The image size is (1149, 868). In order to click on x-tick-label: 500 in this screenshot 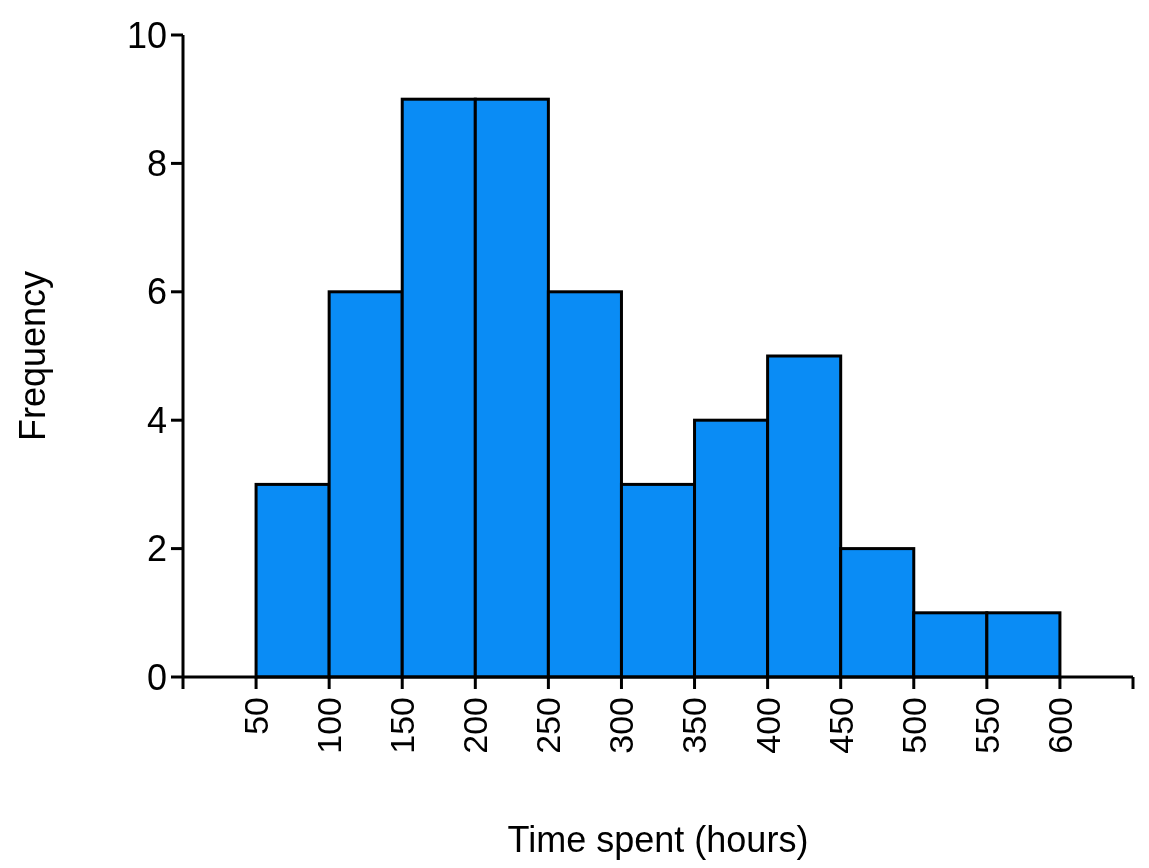, I will do `click(913, 725)`.